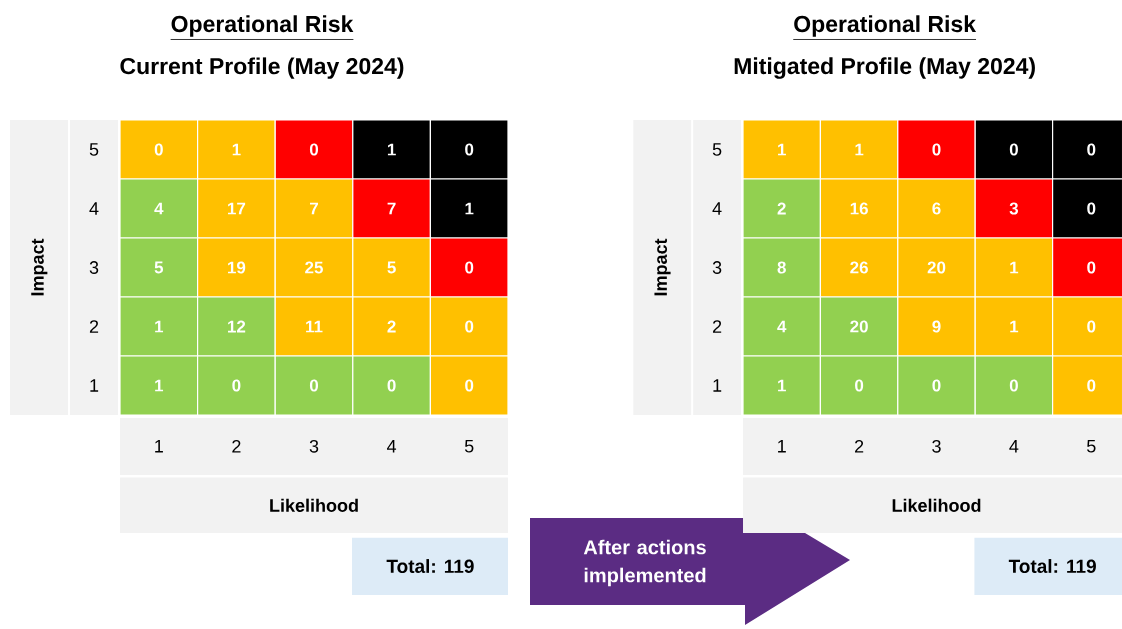 This screenshot has height=629, width=1122. Describe the element at coordinates (859, 208) in the screenshot. I see `data-label: 16` at that location.